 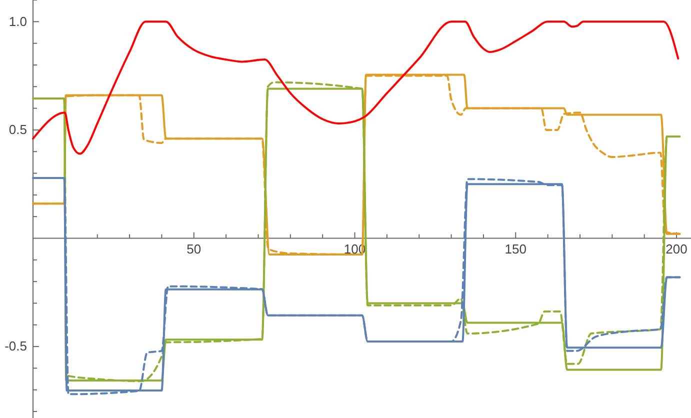 What do you see at coordinates (17, 21) in the screenshot?
I see `y-tick-label: 1.0` at bounding box center [17, 21].